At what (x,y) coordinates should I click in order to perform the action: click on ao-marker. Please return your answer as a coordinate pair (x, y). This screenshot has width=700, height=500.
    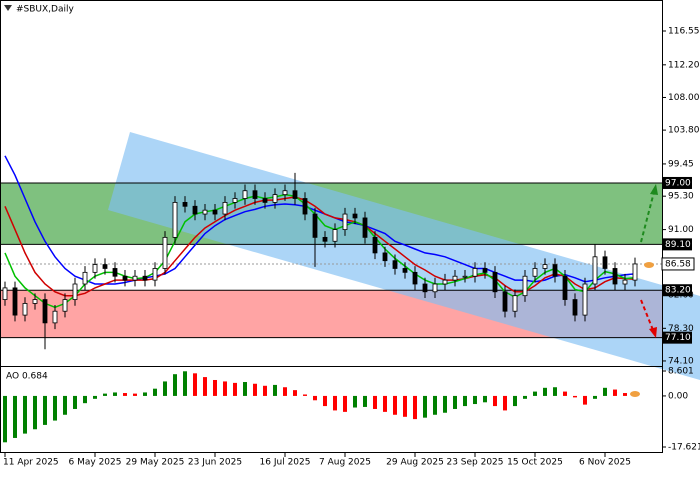
    Looking at the image, I should click on (635, 393).